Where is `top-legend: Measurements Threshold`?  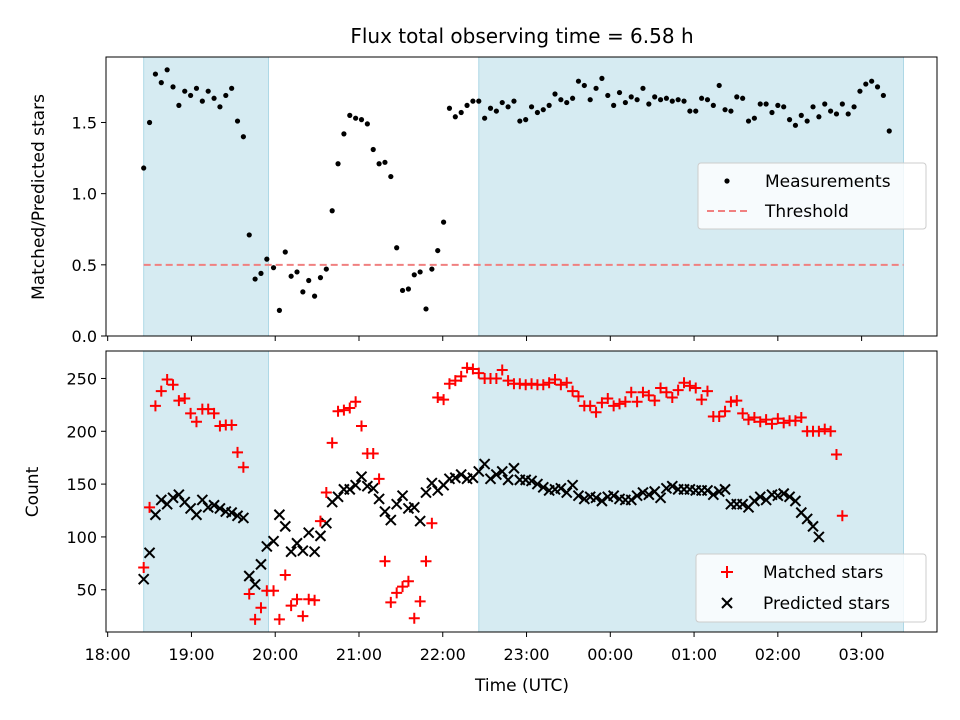 top-legend: Measurements Threshold is located at coordinates (812, 196).